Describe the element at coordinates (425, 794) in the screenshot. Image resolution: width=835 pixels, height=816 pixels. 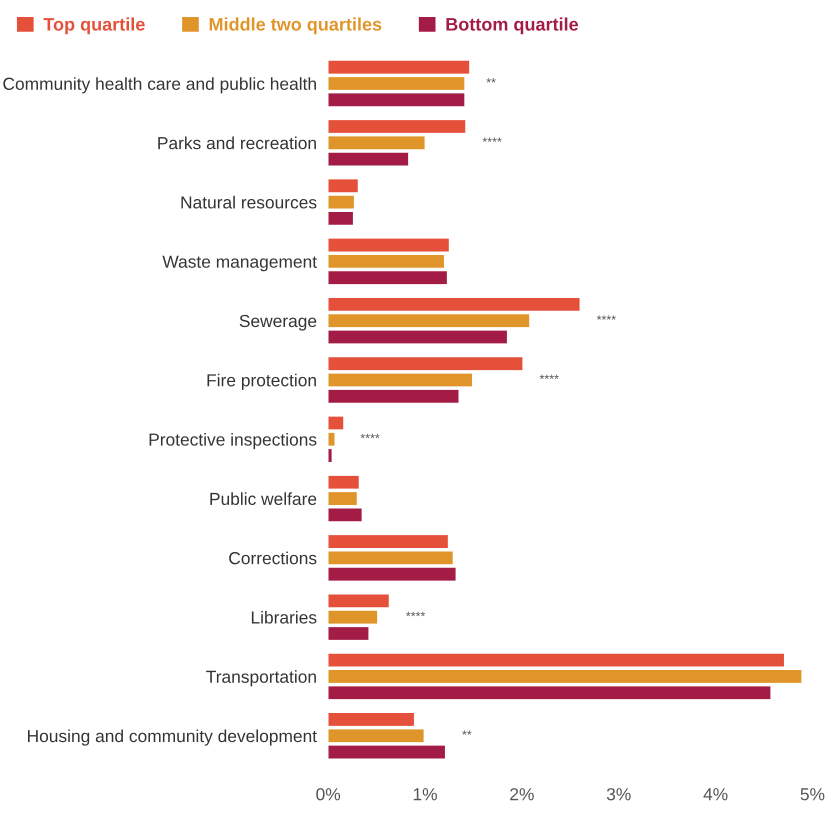
I see `x-tick-label: 1%` at that location.